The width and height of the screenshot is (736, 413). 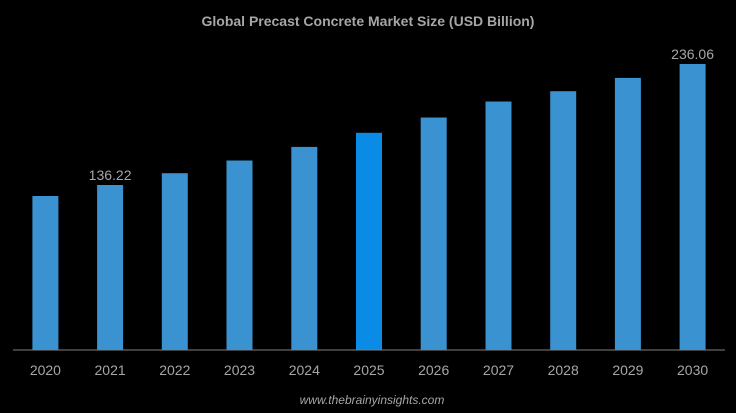 I want to click on x-tick-label: 2024, so click(x=304, y=370).